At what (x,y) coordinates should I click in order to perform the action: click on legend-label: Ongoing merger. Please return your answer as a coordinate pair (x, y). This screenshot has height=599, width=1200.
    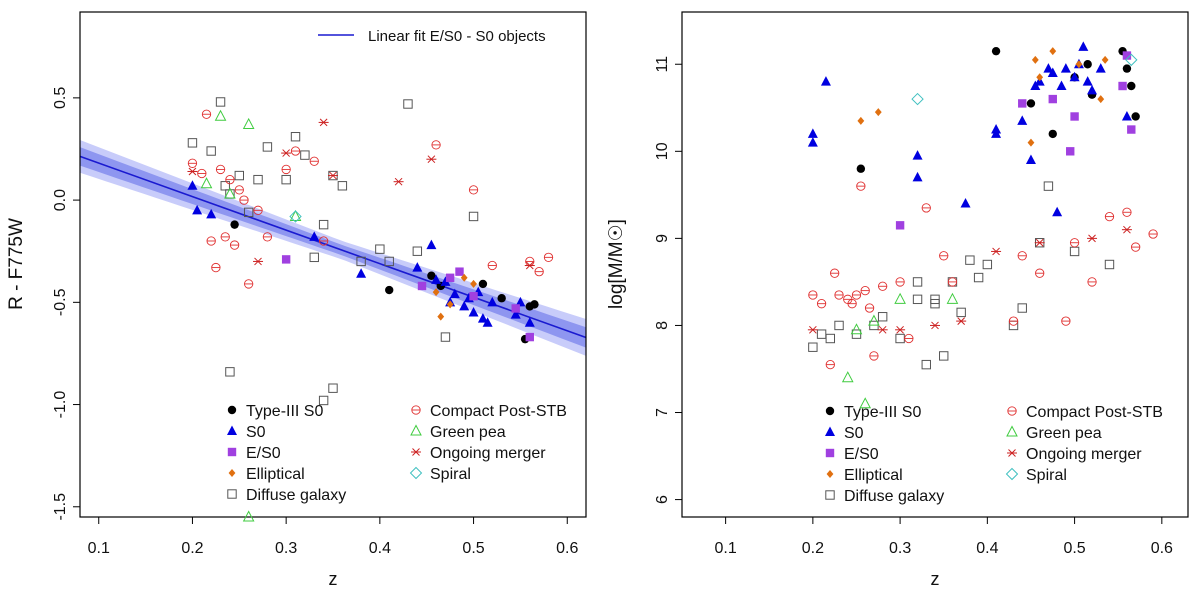
    Looking at the image, I should click on (1084, 454).